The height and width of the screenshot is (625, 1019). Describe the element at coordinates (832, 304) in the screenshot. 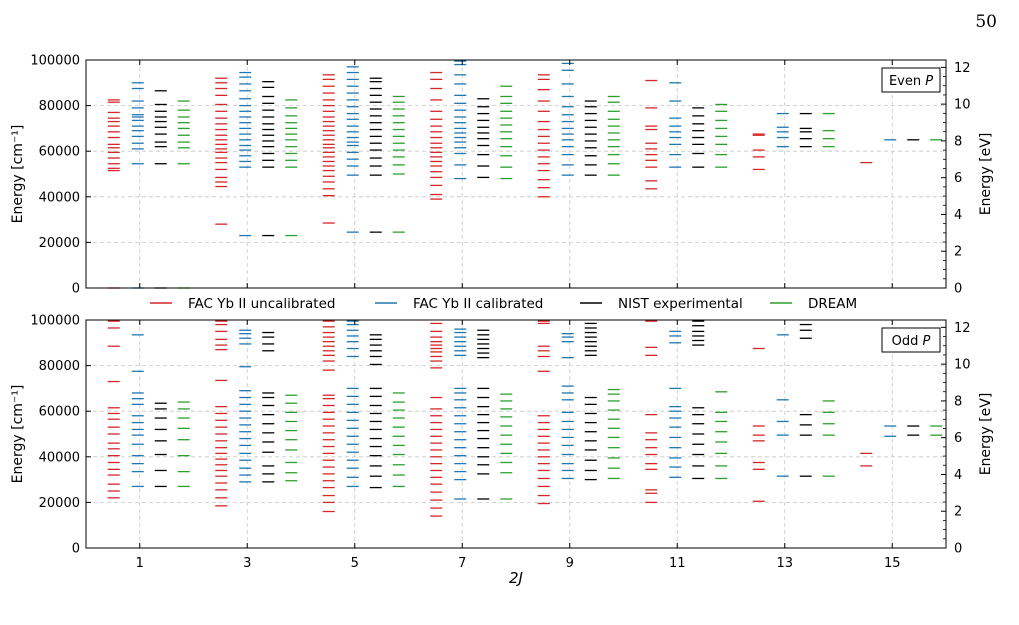

I see `legend-label-3: DREAM` at that location.